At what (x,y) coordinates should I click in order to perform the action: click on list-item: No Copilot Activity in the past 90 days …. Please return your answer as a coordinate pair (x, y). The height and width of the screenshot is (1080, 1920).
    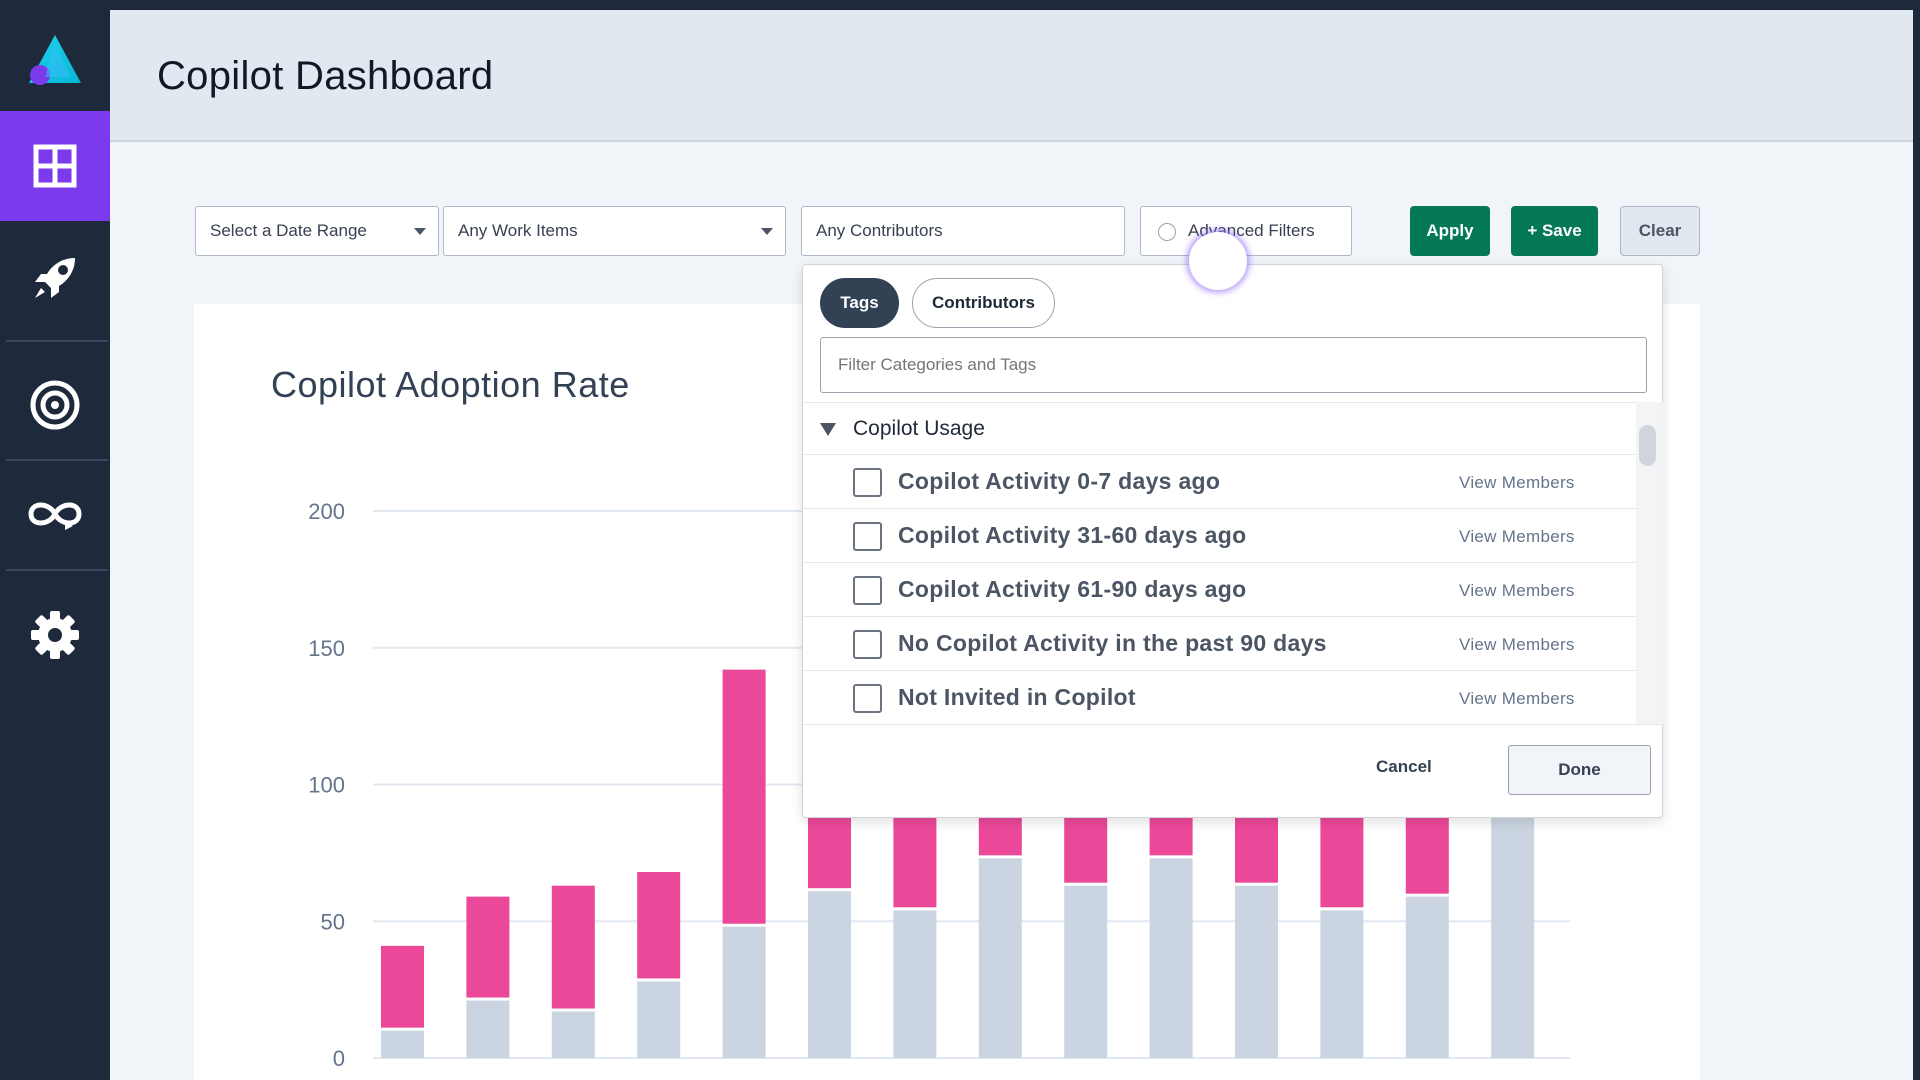
    Looking at the image, I should click on (1219, 644).